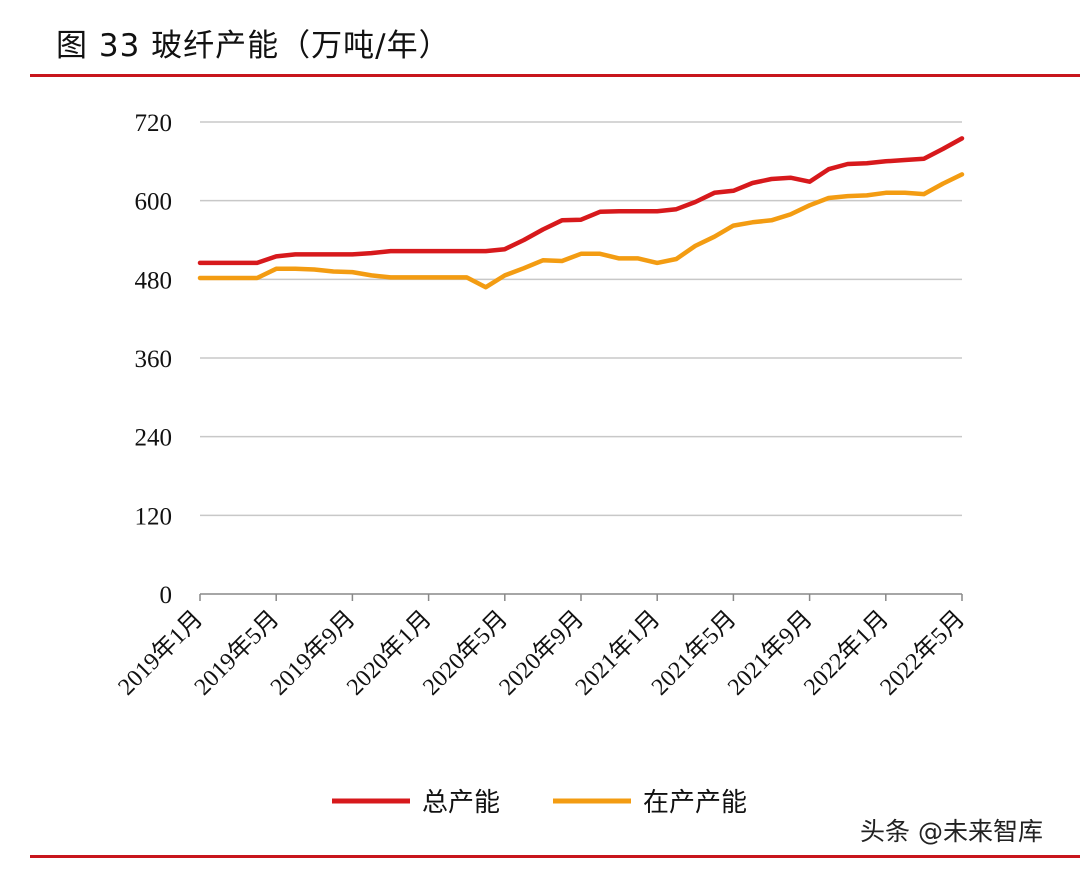 The width and height of the screenshot is (1080, 871). I want to click on x-axis, so click(581, 597).